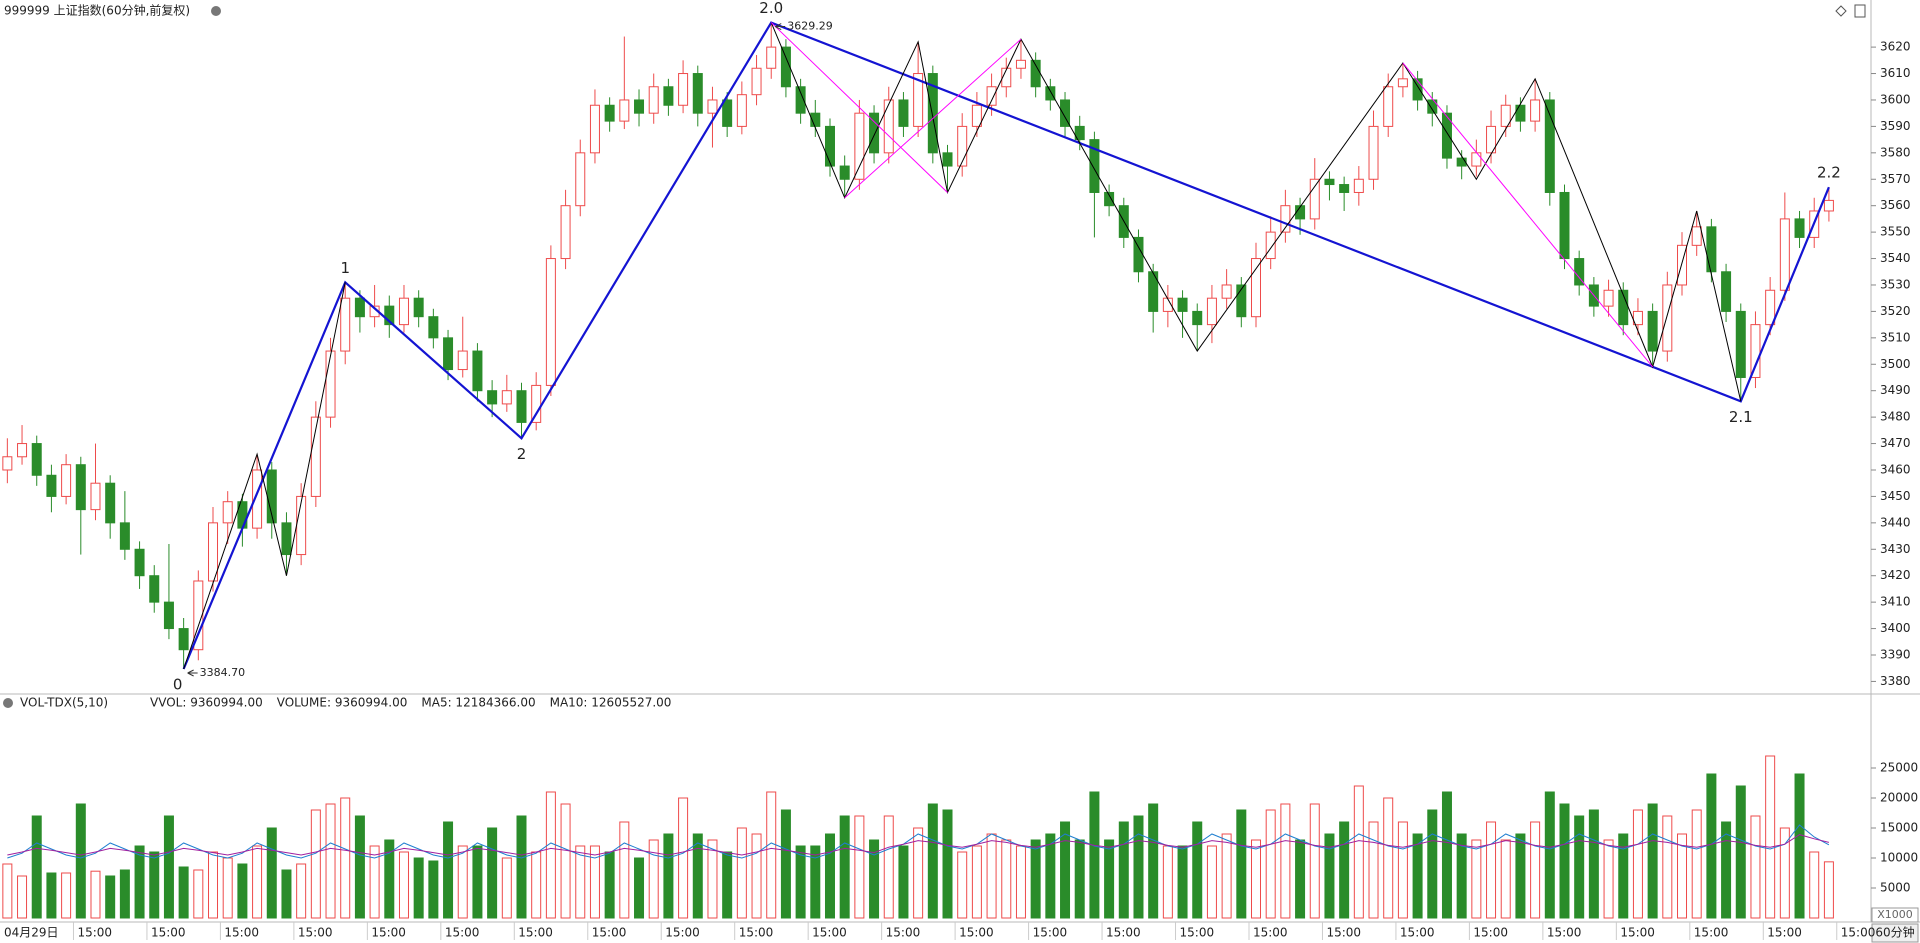 The height and width of the screenshot is (943, 1920). Describe the element at coordinates (1895, 522) in the screenshot. I see `y-tick-label: 3440` at that location.